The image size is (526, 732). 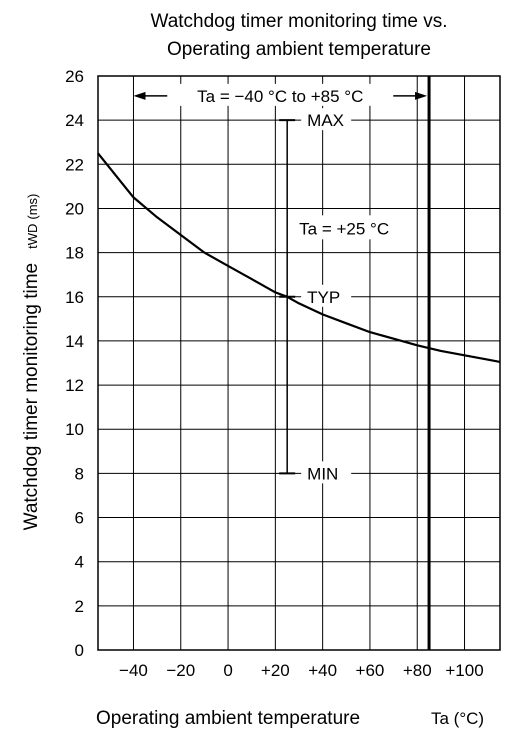 What do you see at coordinates (275, 670) in the screenshot?
I see `x-tick-label: +20` at bounding box center [275, 670].